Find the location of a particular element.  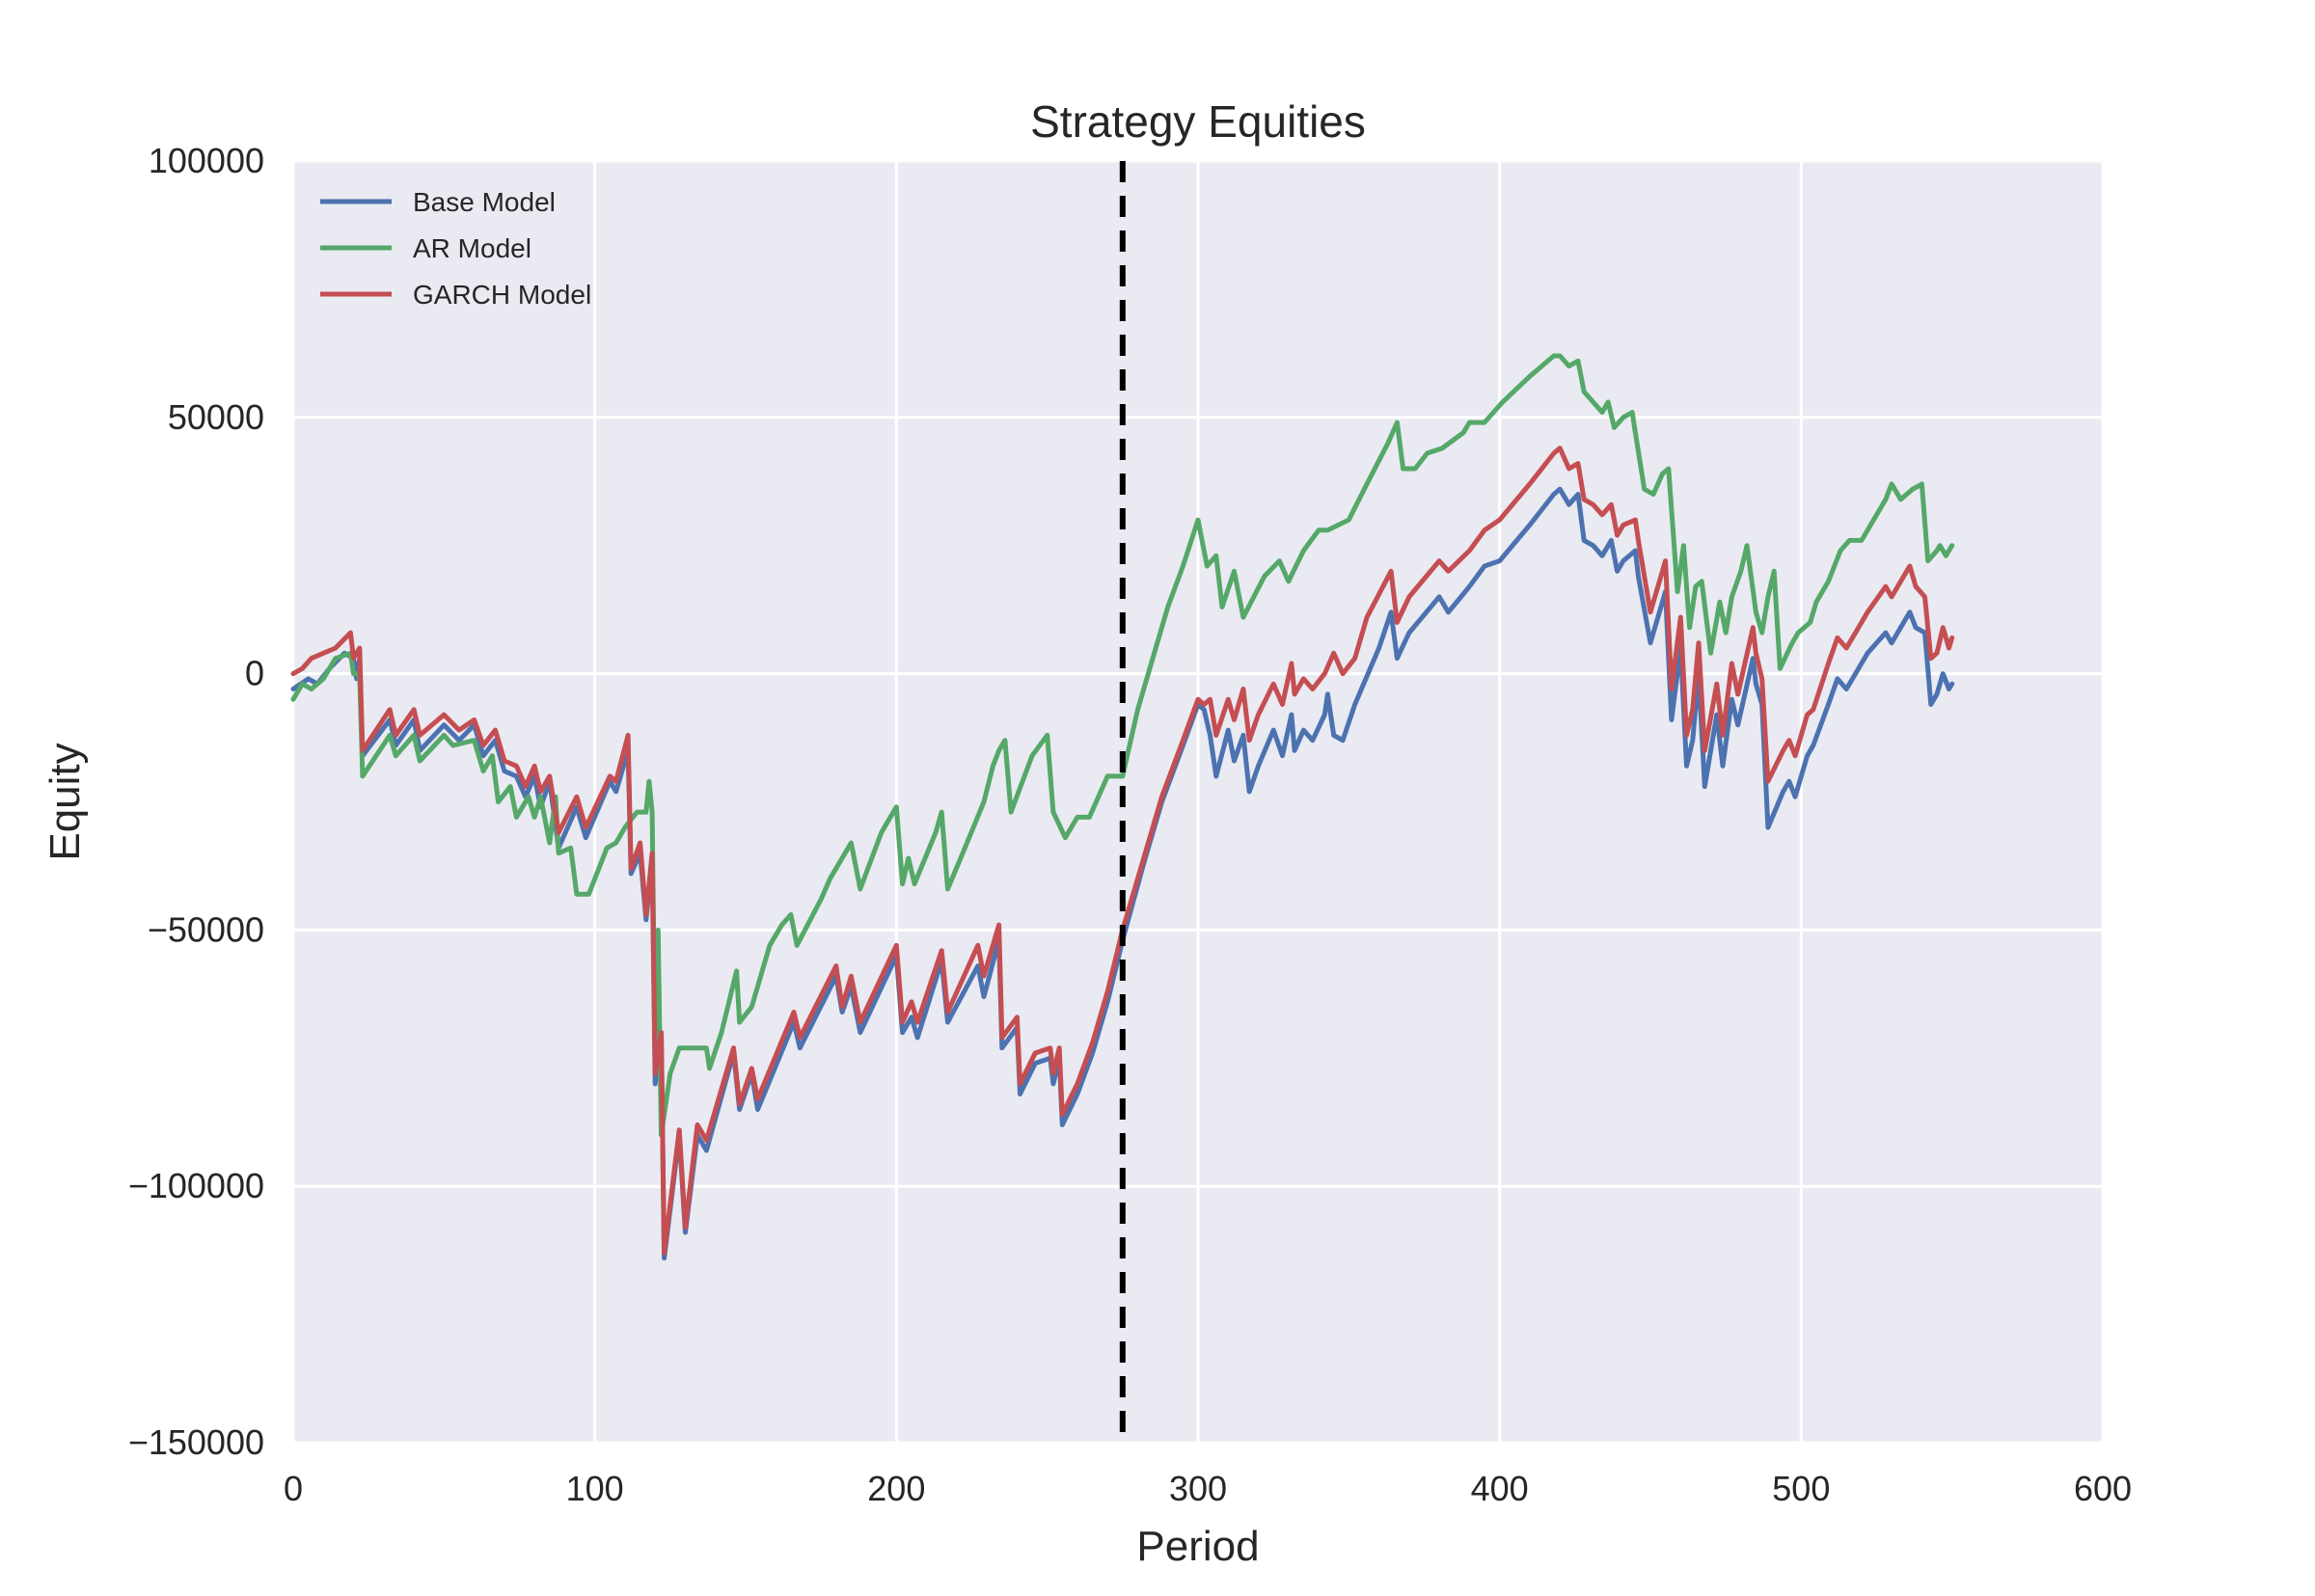

legend-label: Base Model is located at coordinates (485, 202).